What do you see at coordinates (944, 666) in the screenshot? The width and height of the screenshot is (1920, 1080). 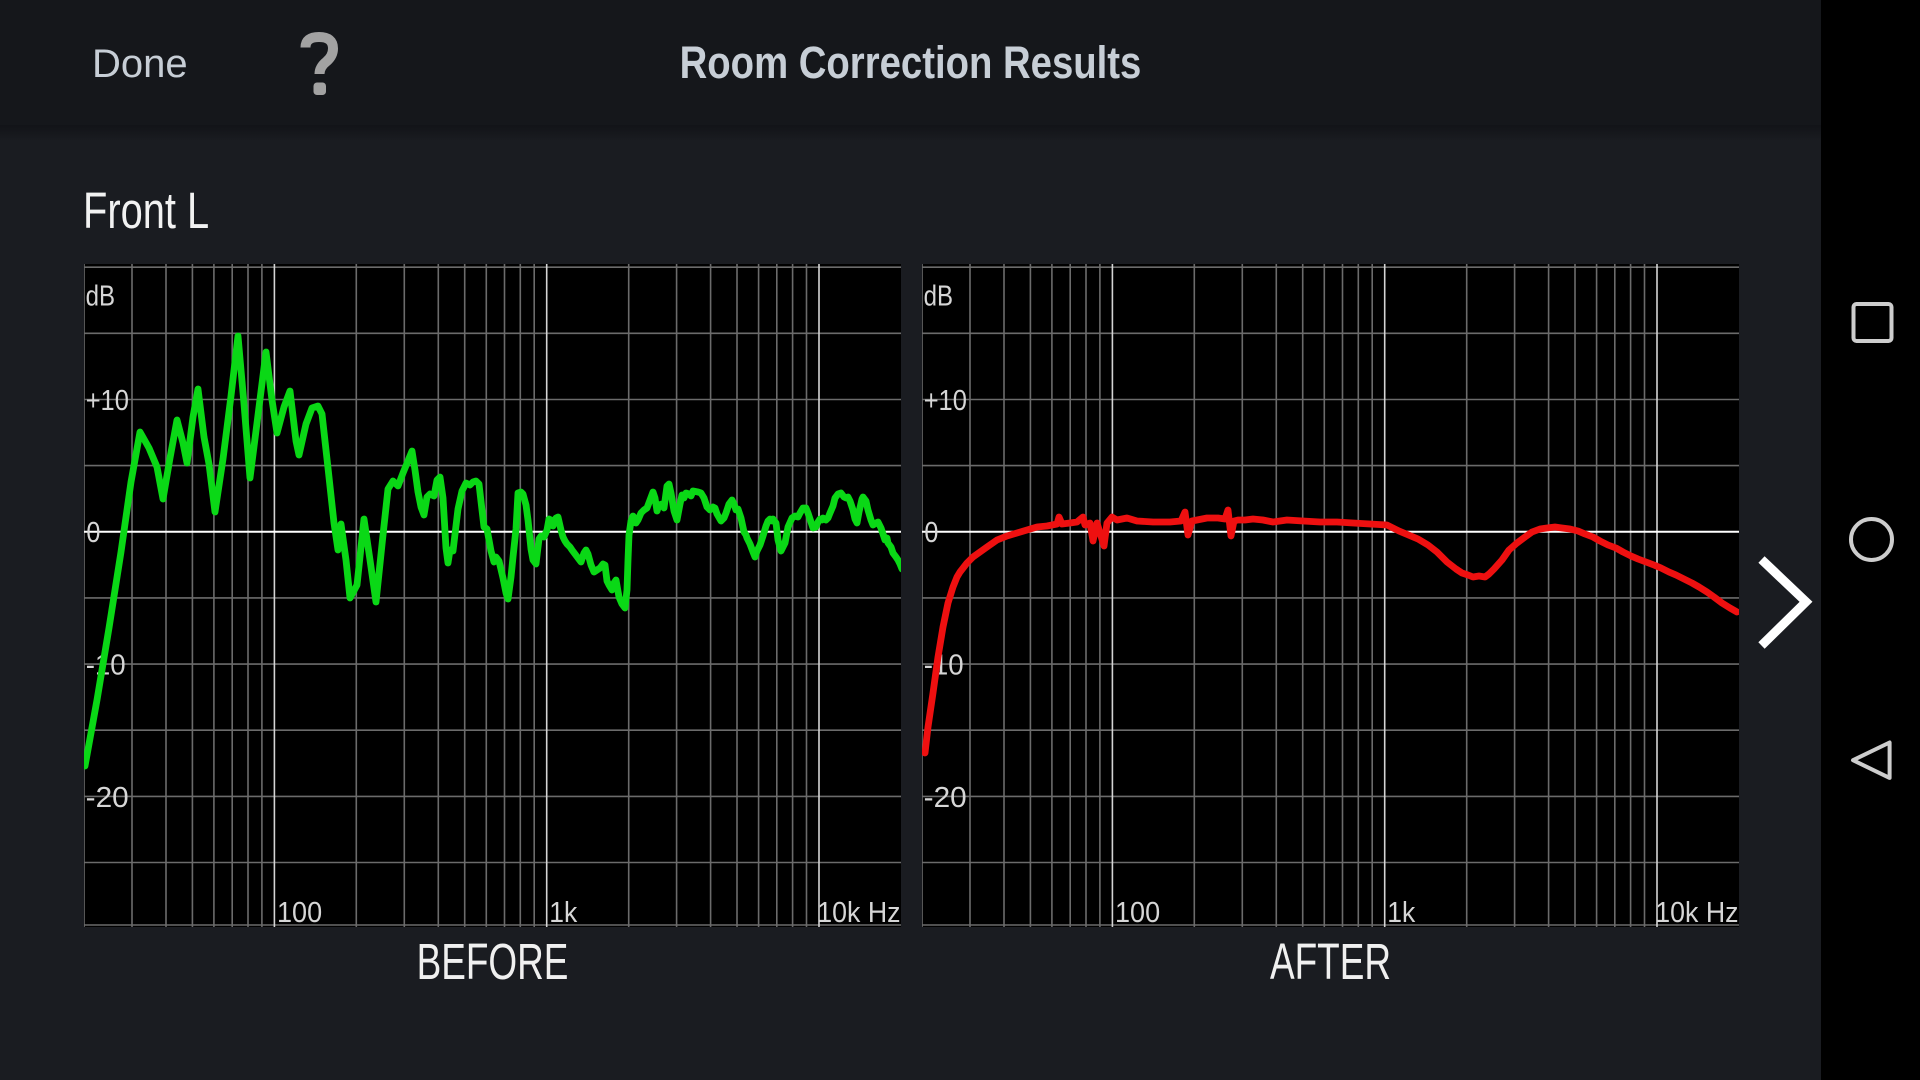 I see `svg-text: -10` at bounding box center [944, 666].